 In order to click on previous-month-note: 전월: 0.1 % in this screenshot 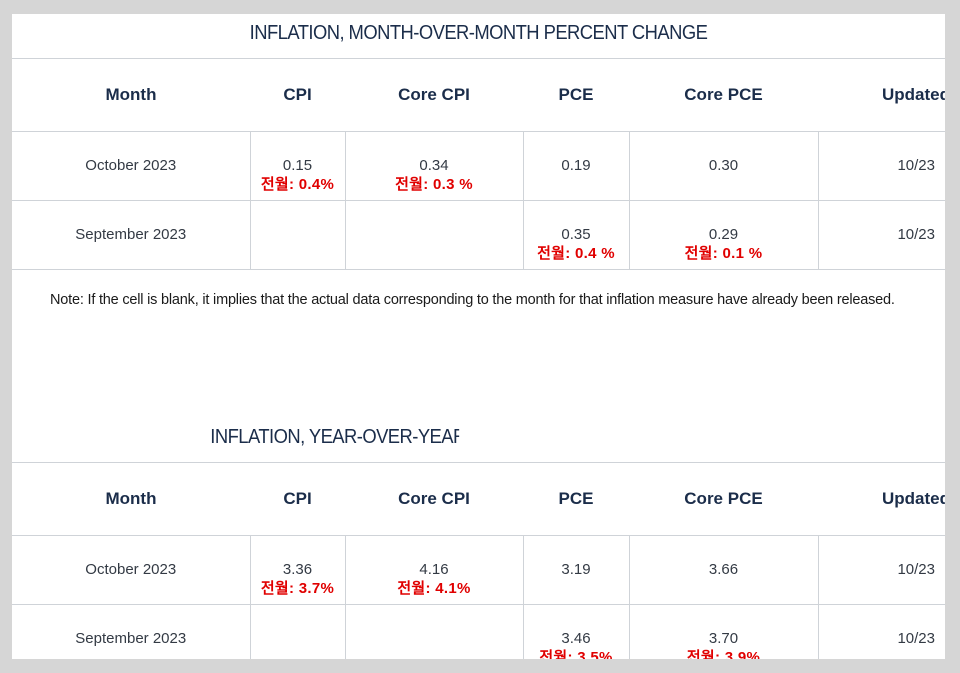, I will do `click(723, 253)`.